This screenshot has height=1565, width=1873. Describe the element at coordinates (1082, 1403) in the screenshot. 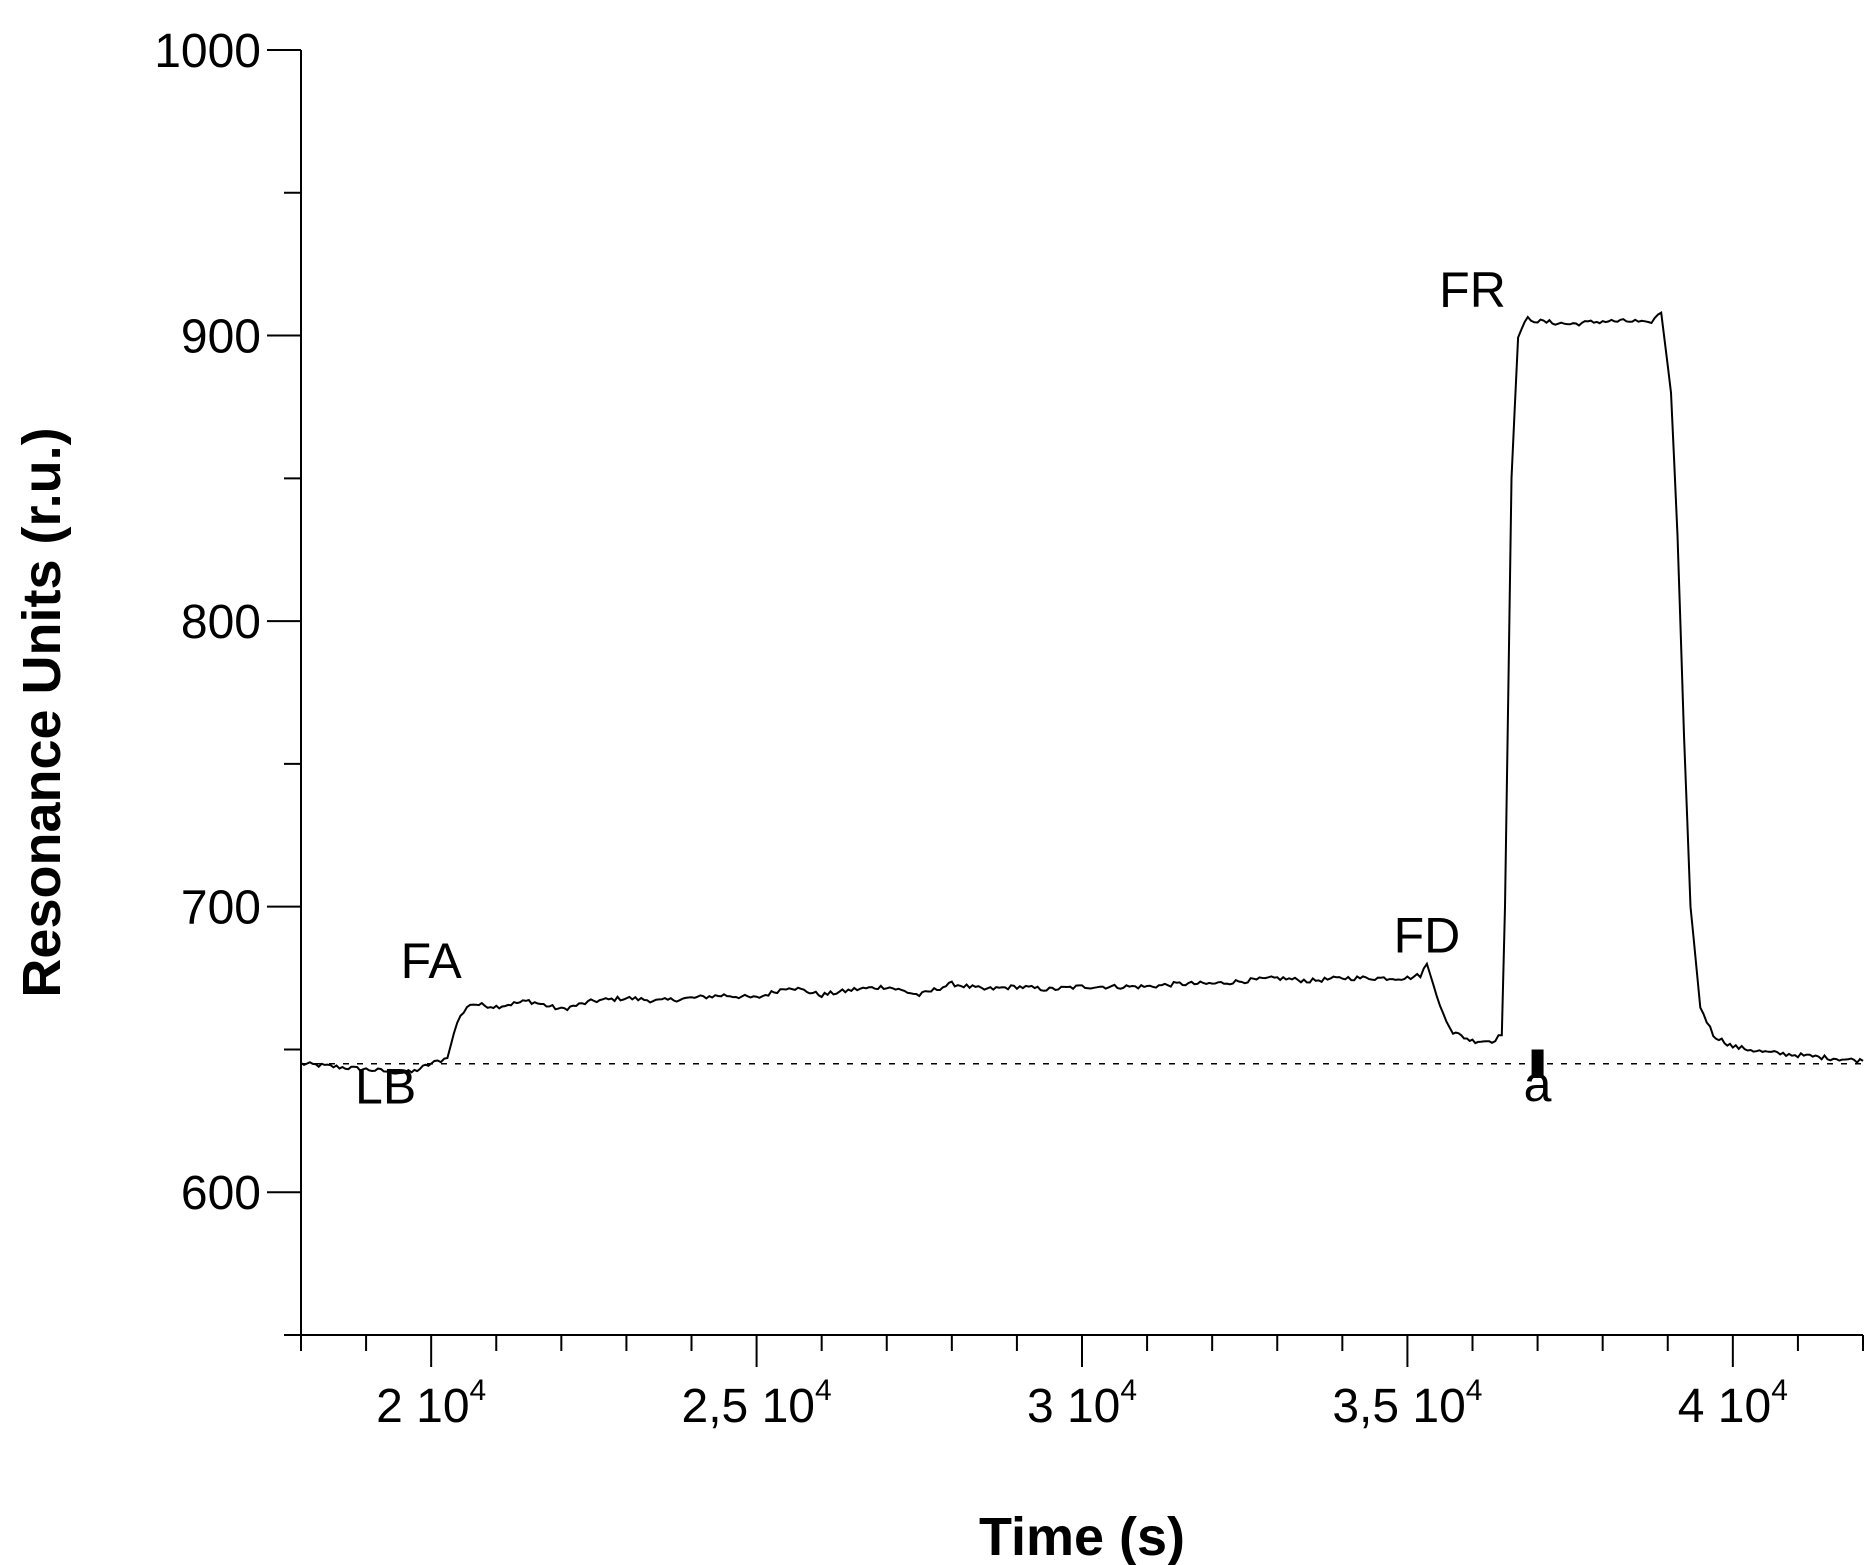

I see `x-tick-label: 3 104` at that location.